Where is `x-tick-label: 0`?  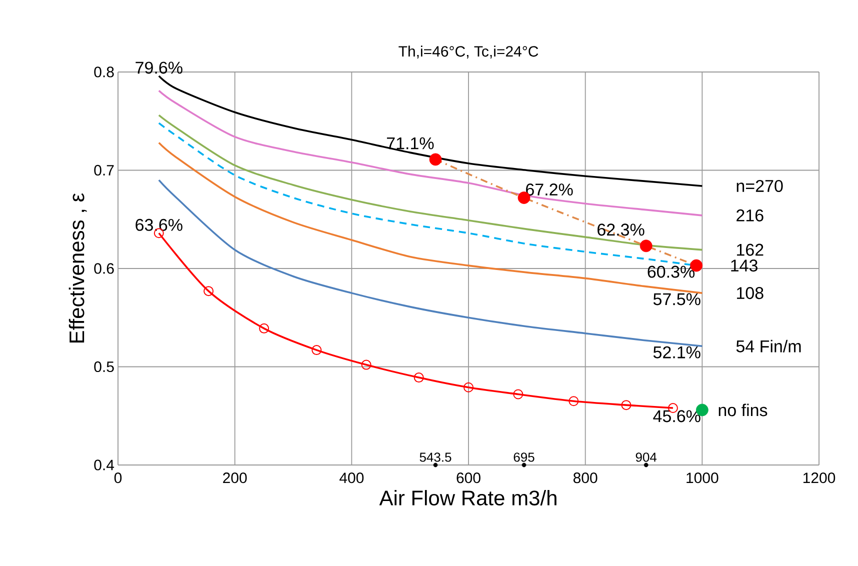 x-tick-label: 0 is located at coordinates (118, 478).